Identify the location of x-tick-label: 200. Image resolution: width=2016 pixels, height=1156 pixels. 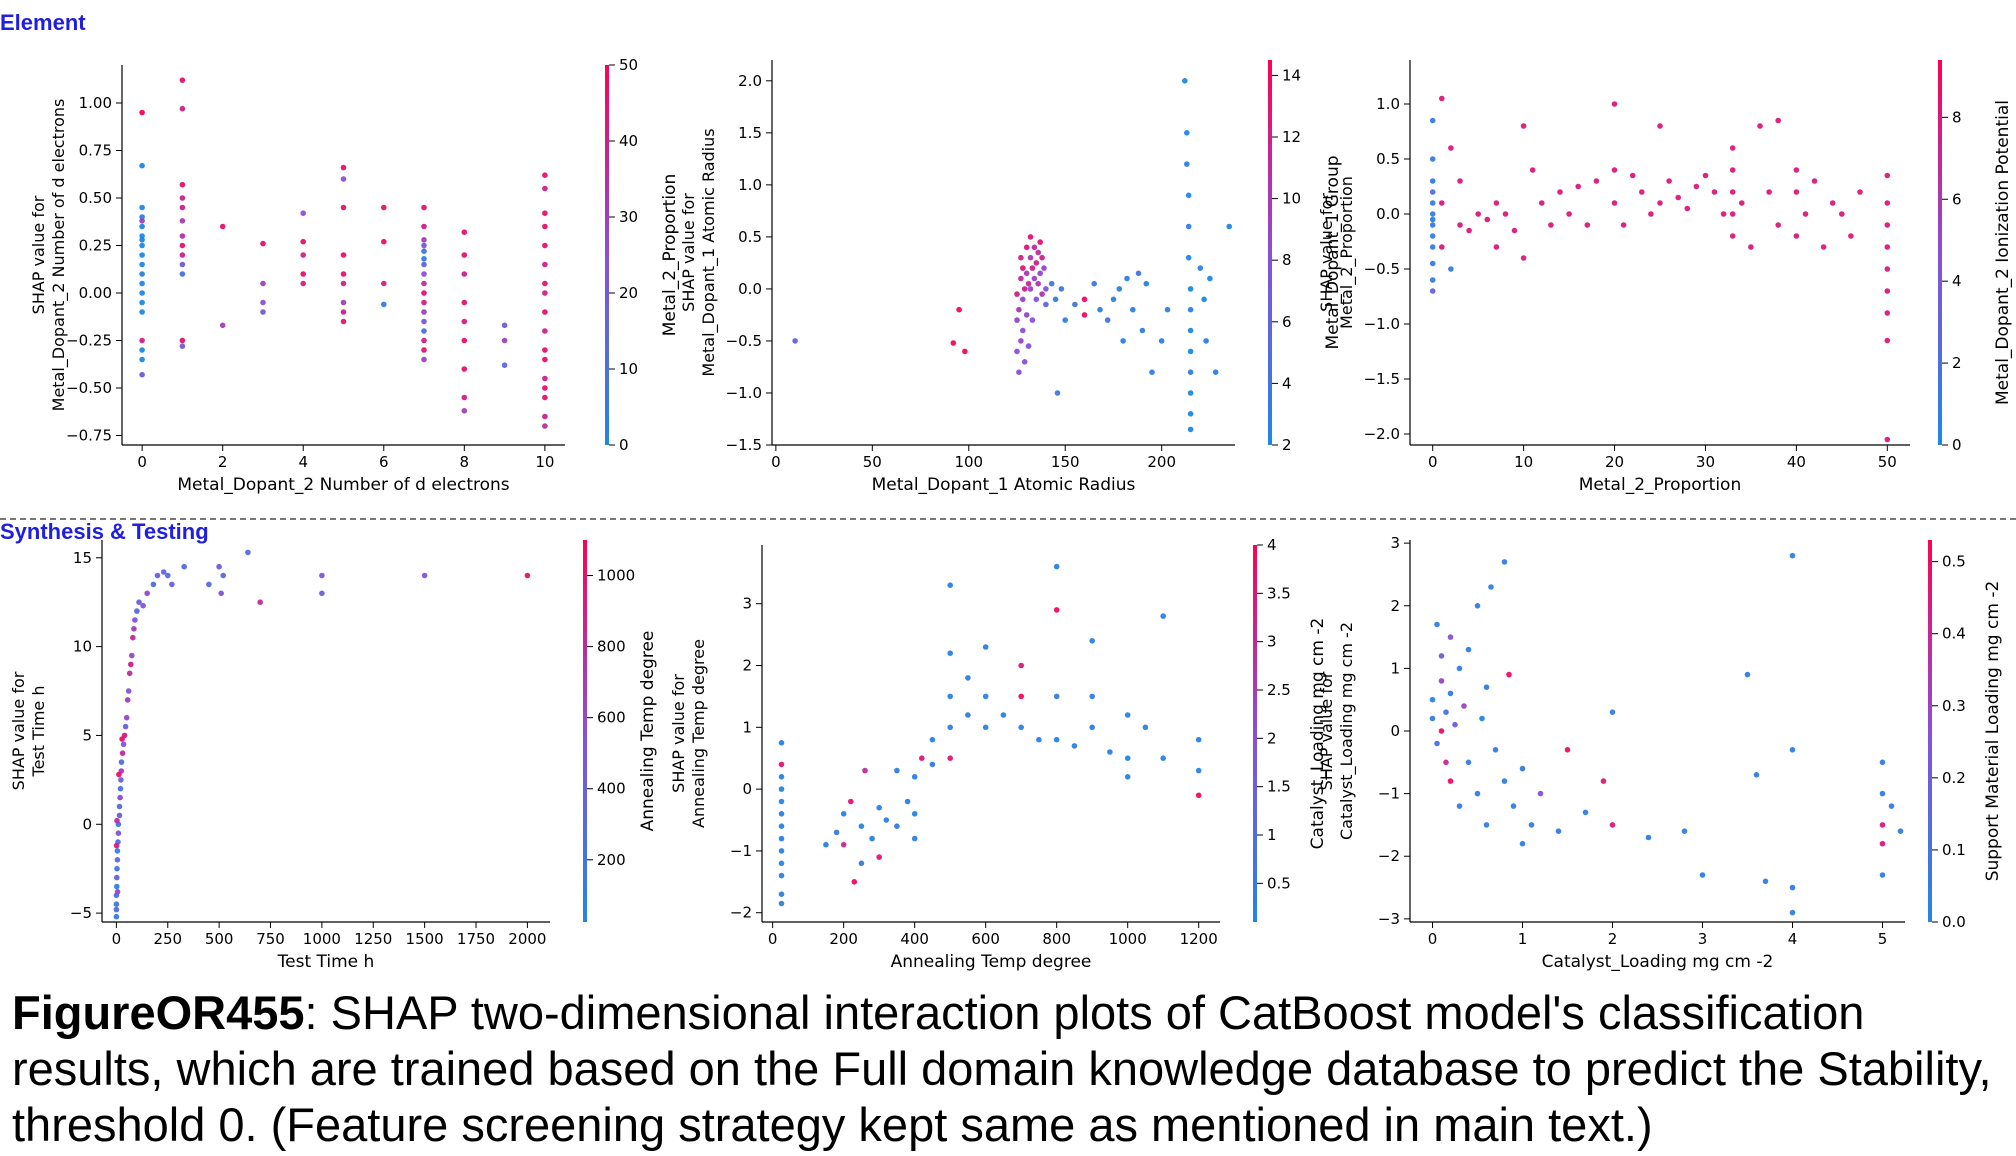
(1161, 462).